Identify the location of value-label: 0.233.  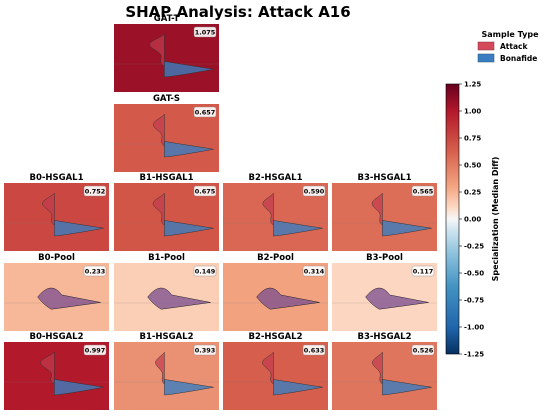
(95, 272).